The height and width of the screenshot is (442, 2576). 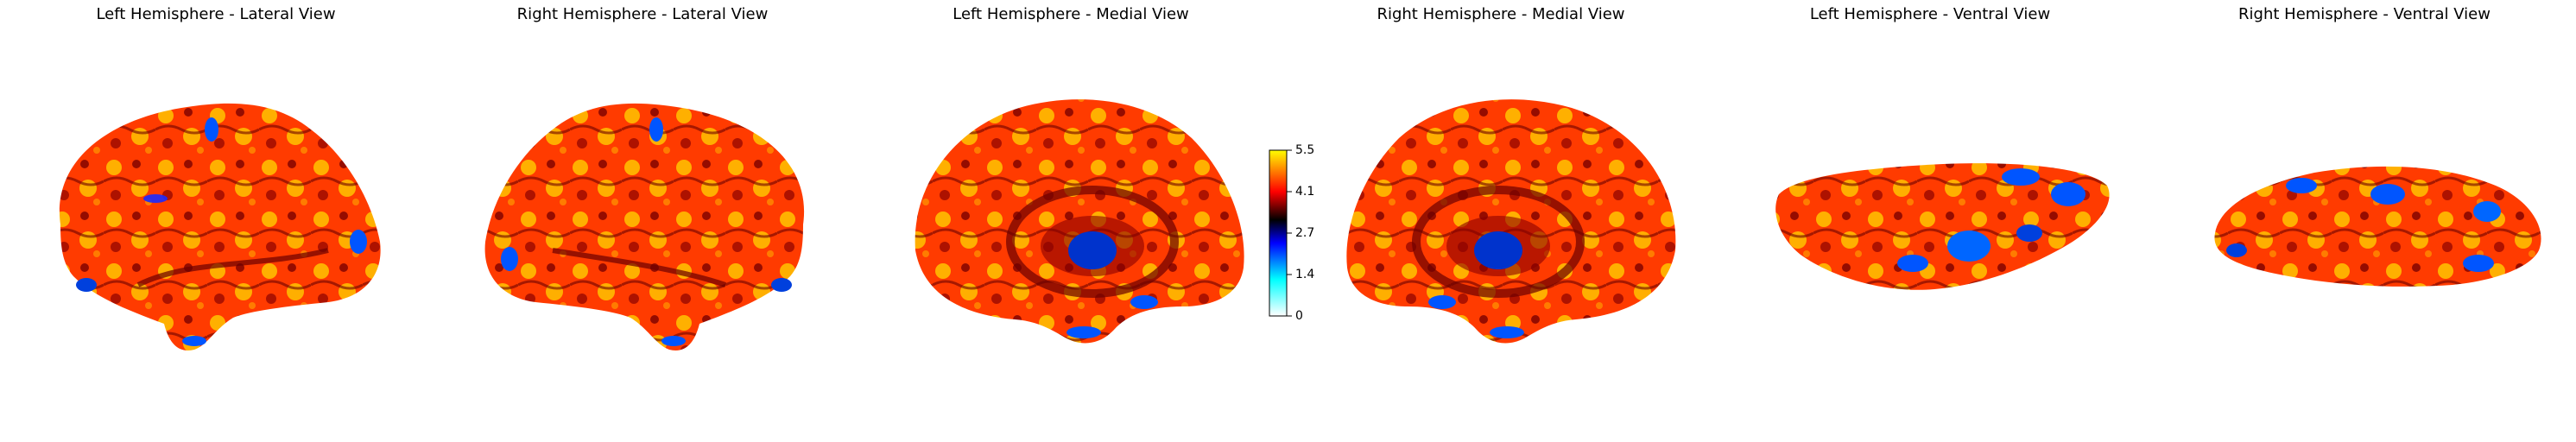 What do you see at coordinates (1305, 192) in the screenshot?
I see `colorbar-tick-label: 4.1` at bounding box center [1305, 192].